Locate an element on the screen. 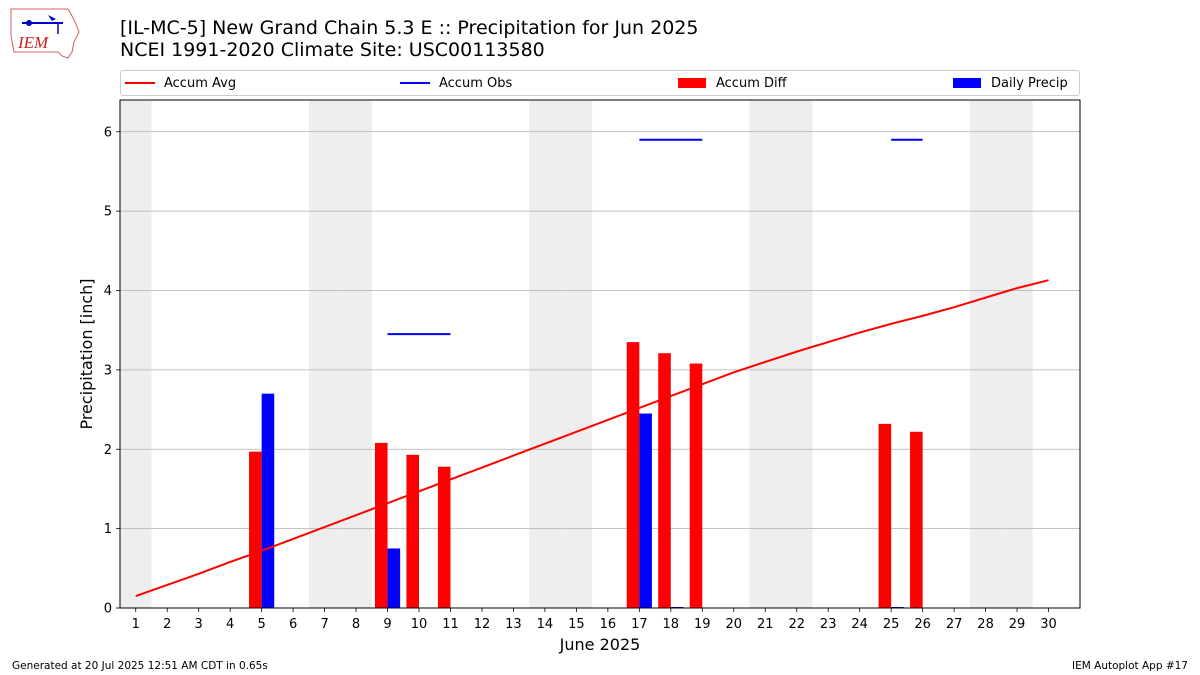  x-tick-label: 25 is located at coordinates (891, 624).